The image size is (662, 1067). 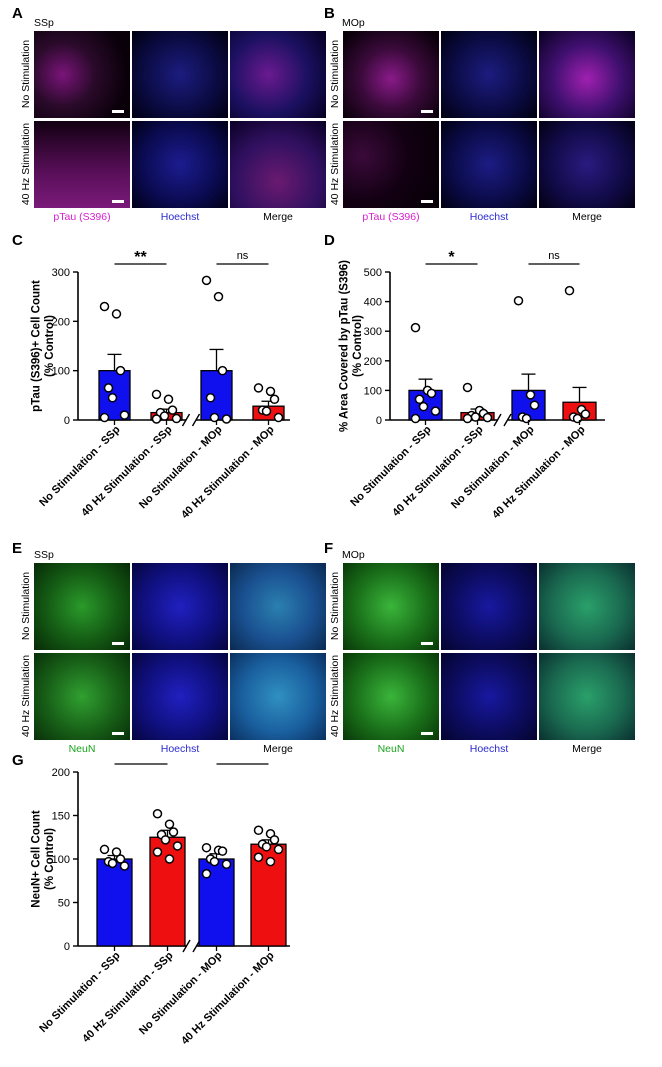 What do you see at coordinates (61, 273) in the screenshot?
I see `chart-c-ytick-label-3: 300` at bounding box center [61, 273].